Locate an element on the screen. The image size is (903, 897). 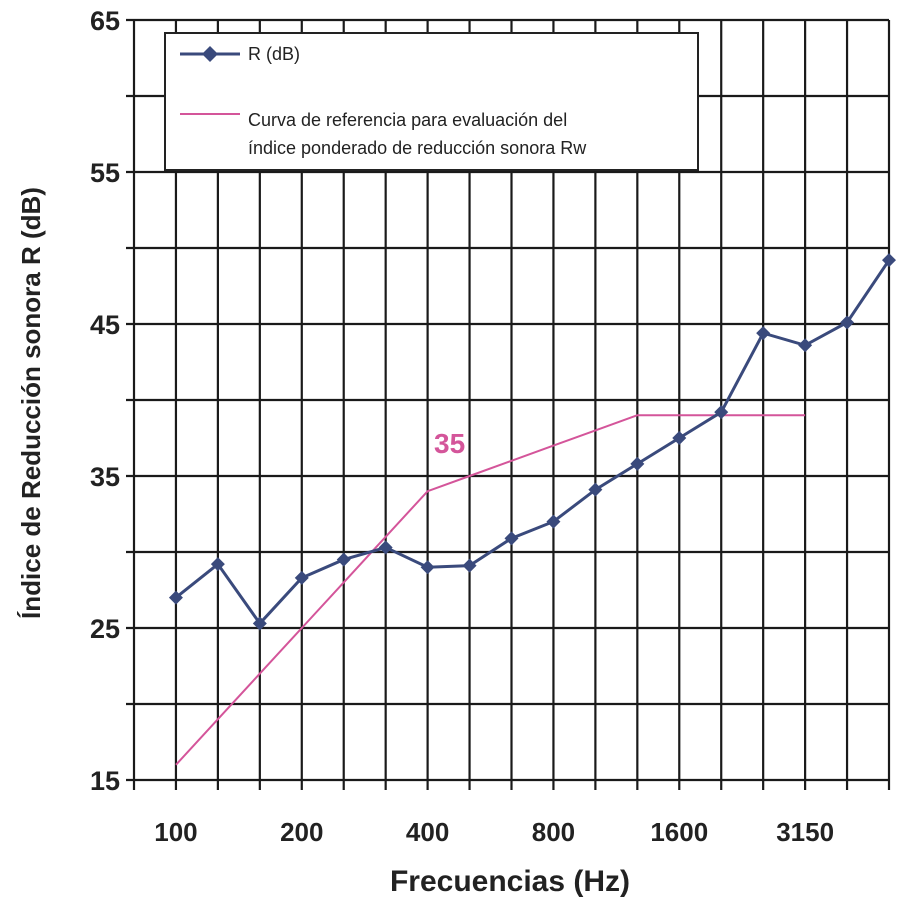
legend-r-marker is located at coordinates (210, 54).